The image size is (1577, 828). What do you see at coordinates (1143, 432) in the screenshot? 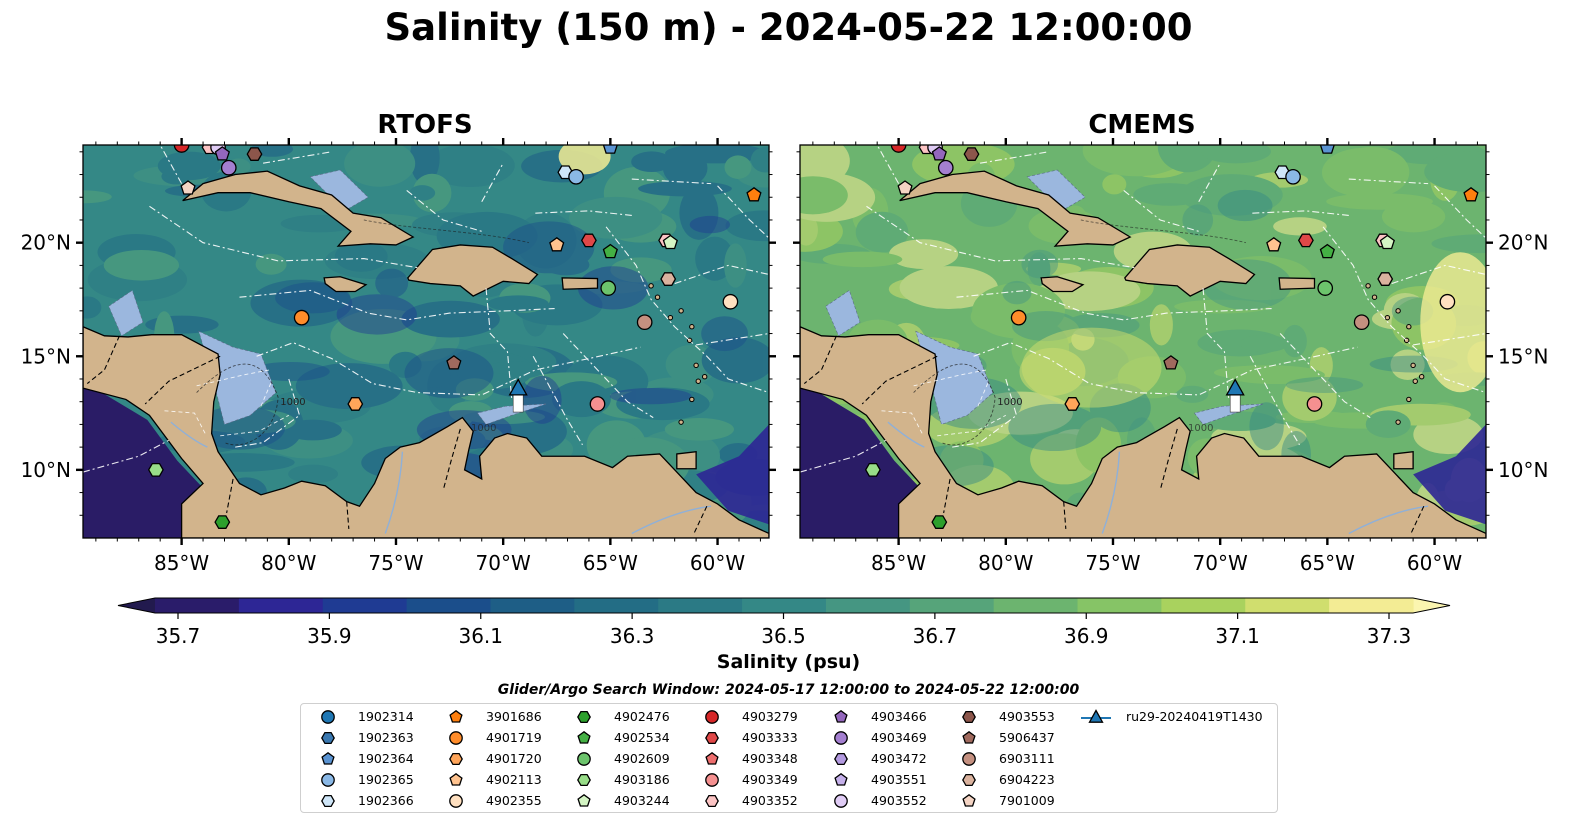
I see `land-mainland` at bounding box center [1143, 432].